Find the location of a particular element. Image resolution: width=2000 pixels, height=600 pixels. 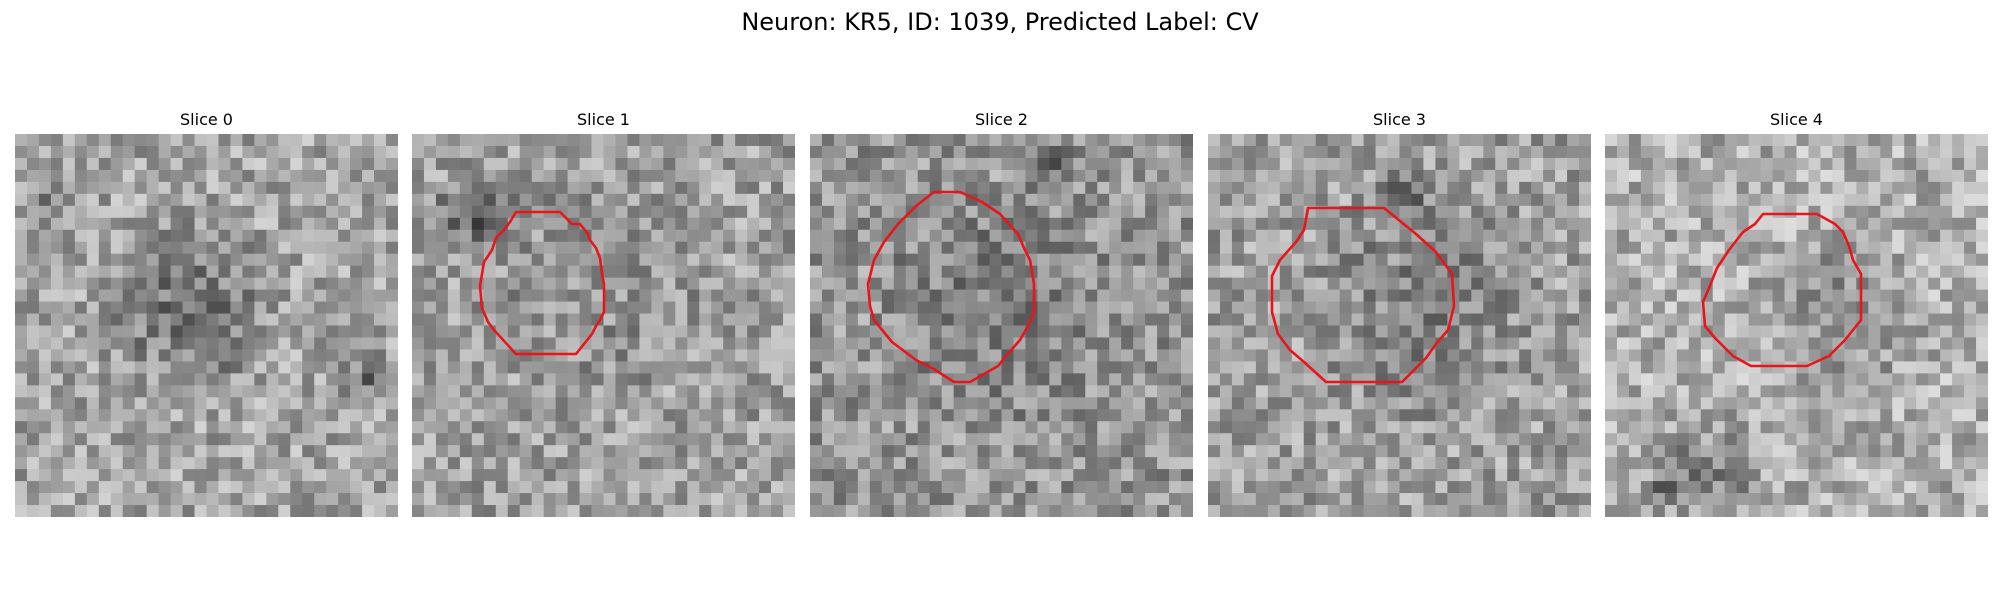

slice-title: Slice 4 is located at coordinates (1796, 119).